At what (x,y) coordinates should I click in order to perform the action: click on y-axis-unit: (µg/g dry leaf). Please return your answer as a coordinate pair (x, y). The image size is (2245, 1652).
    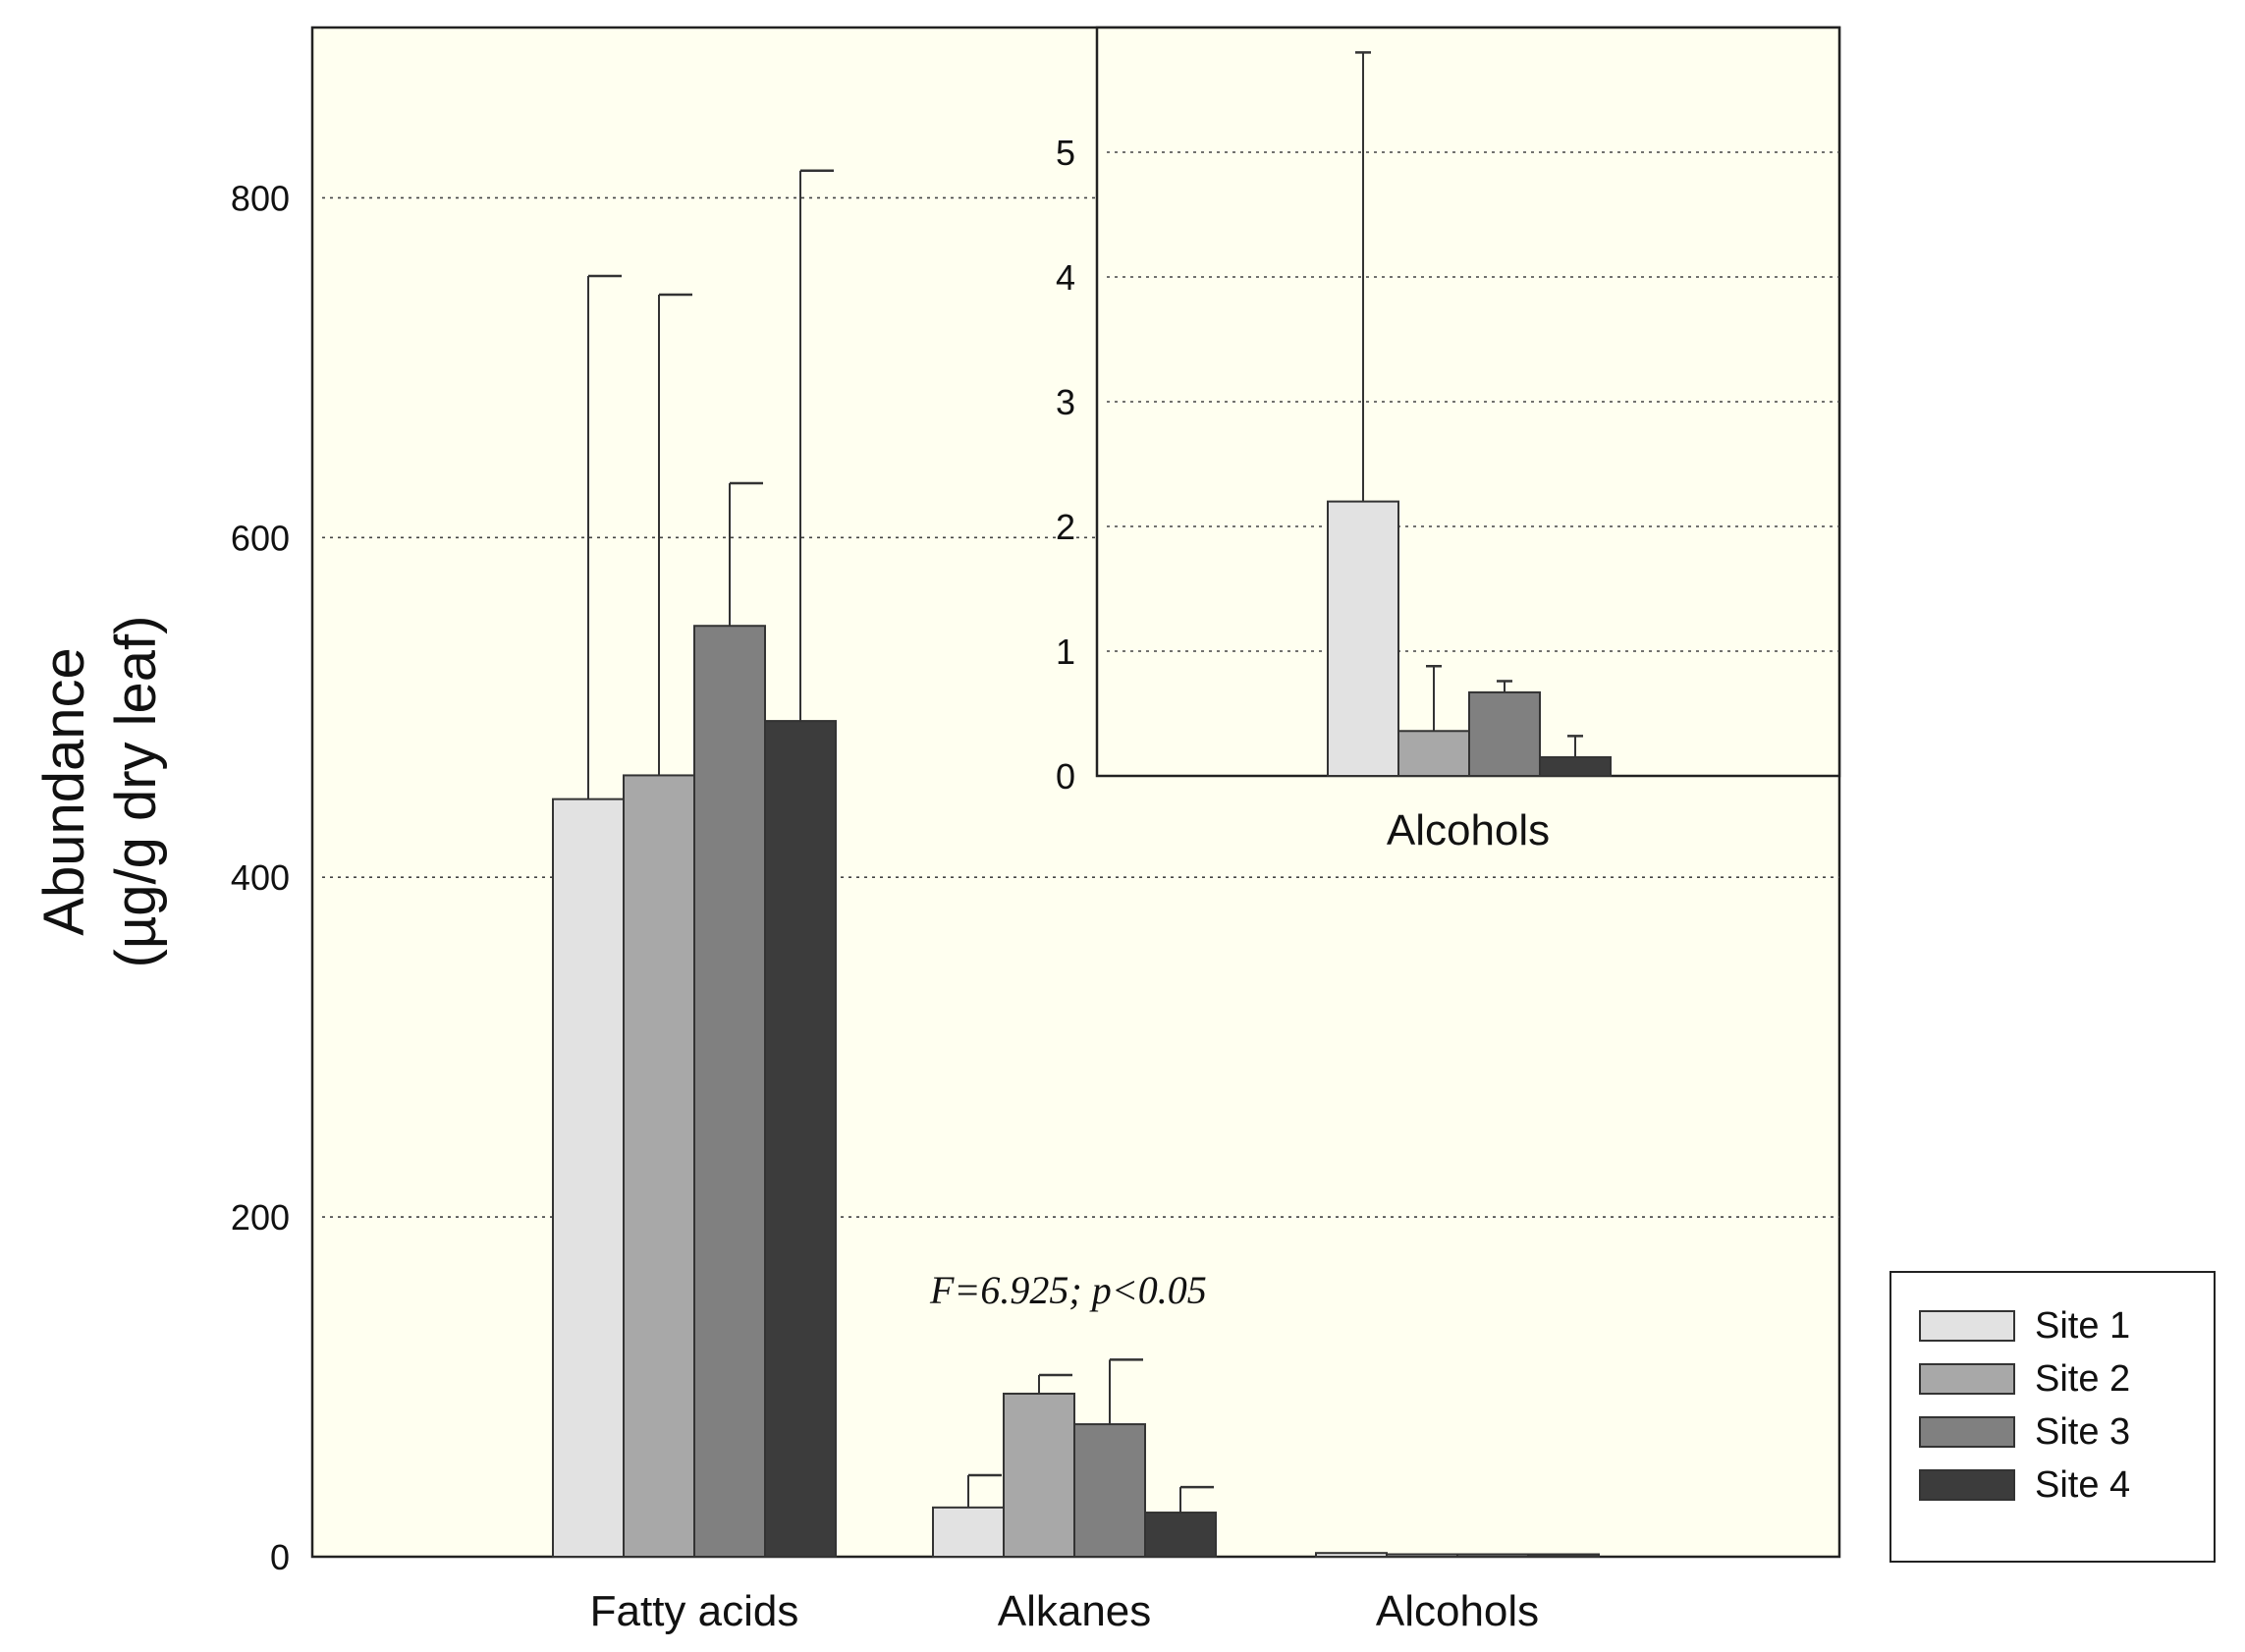
    Looking at the image, I should click on (136, 792).